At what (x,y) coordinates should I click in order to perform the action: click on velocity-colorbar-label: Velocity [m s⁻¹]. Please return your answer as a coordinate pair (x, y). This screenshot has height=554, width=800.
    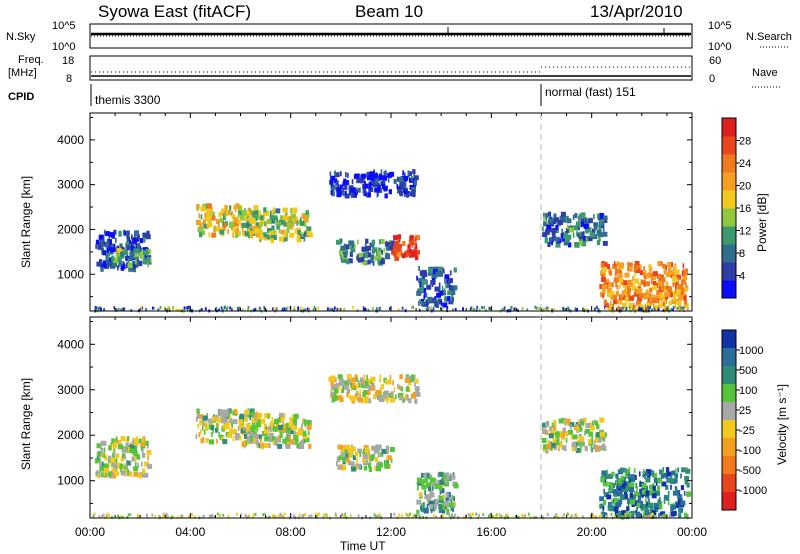
    Looking at the image, I should click on (782, 424).